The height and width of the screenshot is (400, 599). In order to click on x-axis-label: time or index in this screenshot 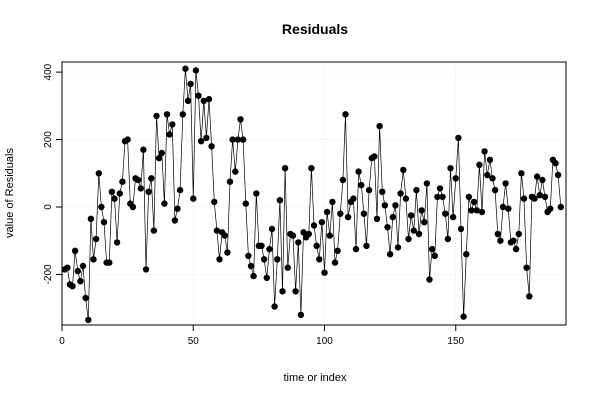, I will do `click(315, 378)`.